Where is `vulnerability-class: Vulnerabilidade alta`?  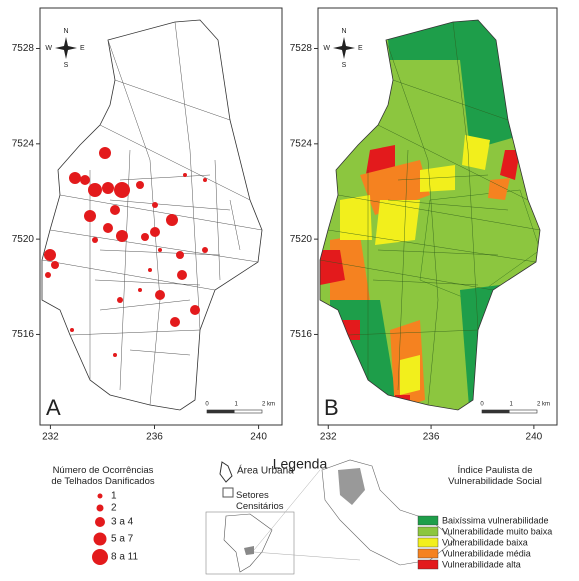 vulnerability-class: Vulnerabilidade alta is located at coordinates (481, 564).